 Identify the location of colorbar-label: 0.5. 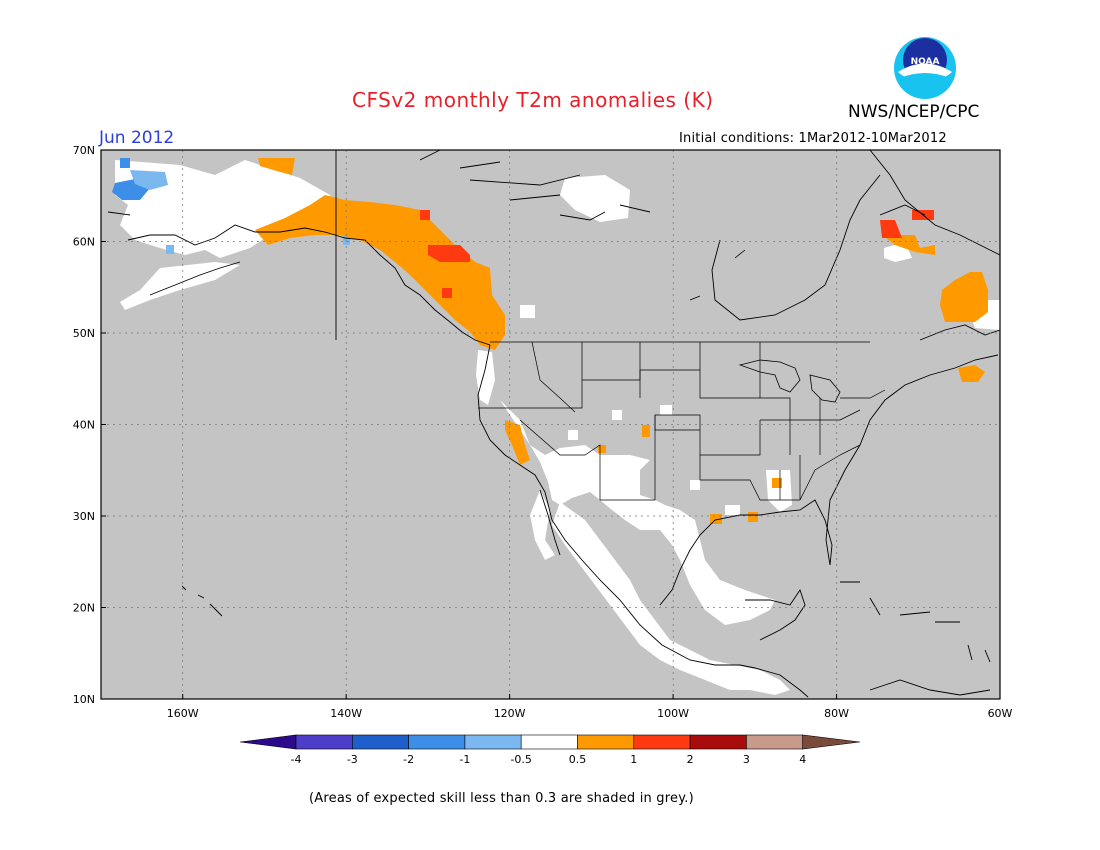
(578, 759).